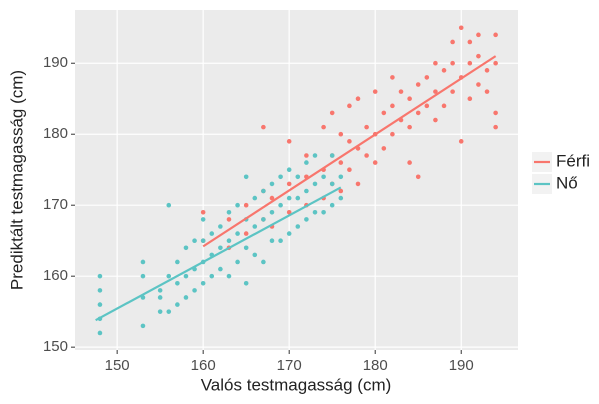  I want to click on x-tick-label: 190, so click(461, 365).